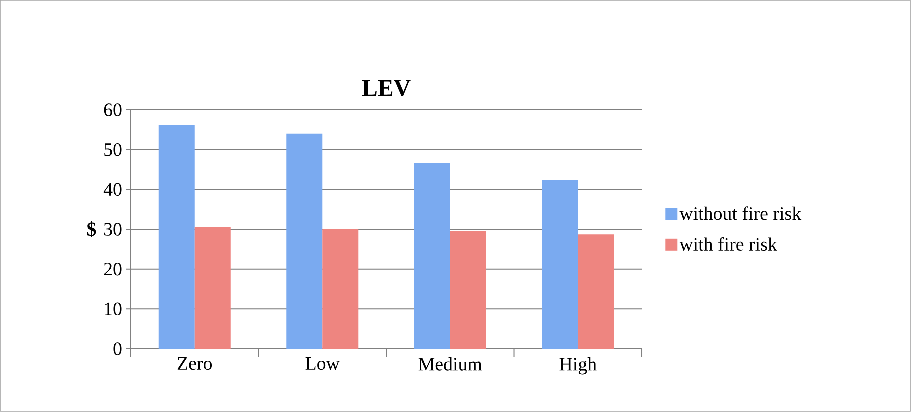  What do you see at coordinates (386, 88) in the screenshot?
I see `chart-title: LEV` at bounding box center [386, 88].